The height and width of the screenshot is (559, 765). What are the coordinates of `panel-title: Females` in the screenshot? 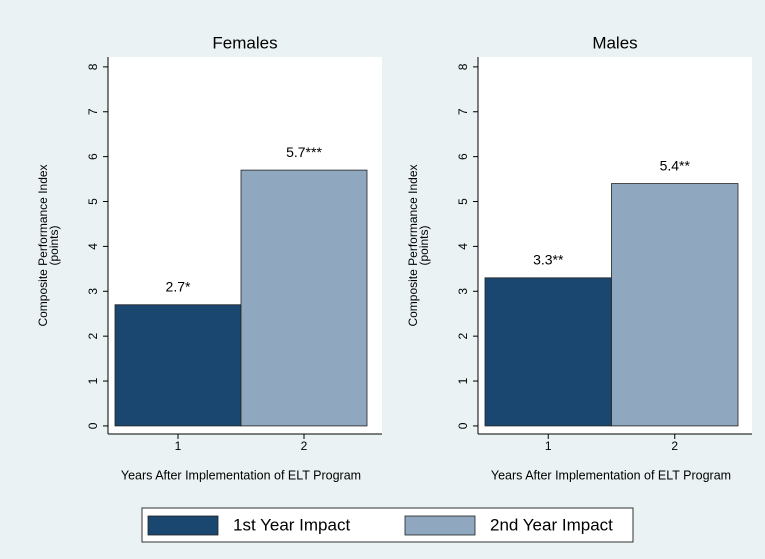 It's located at (244, 42).